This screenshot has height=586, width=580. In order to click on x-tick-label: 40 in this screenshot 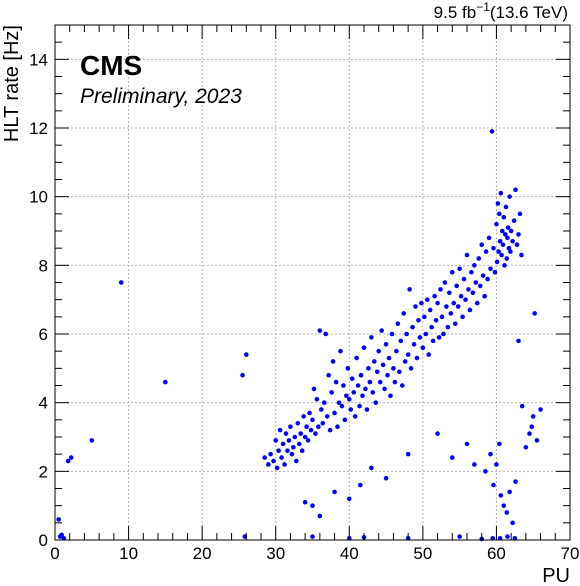, I will do `click(349, 553)`.